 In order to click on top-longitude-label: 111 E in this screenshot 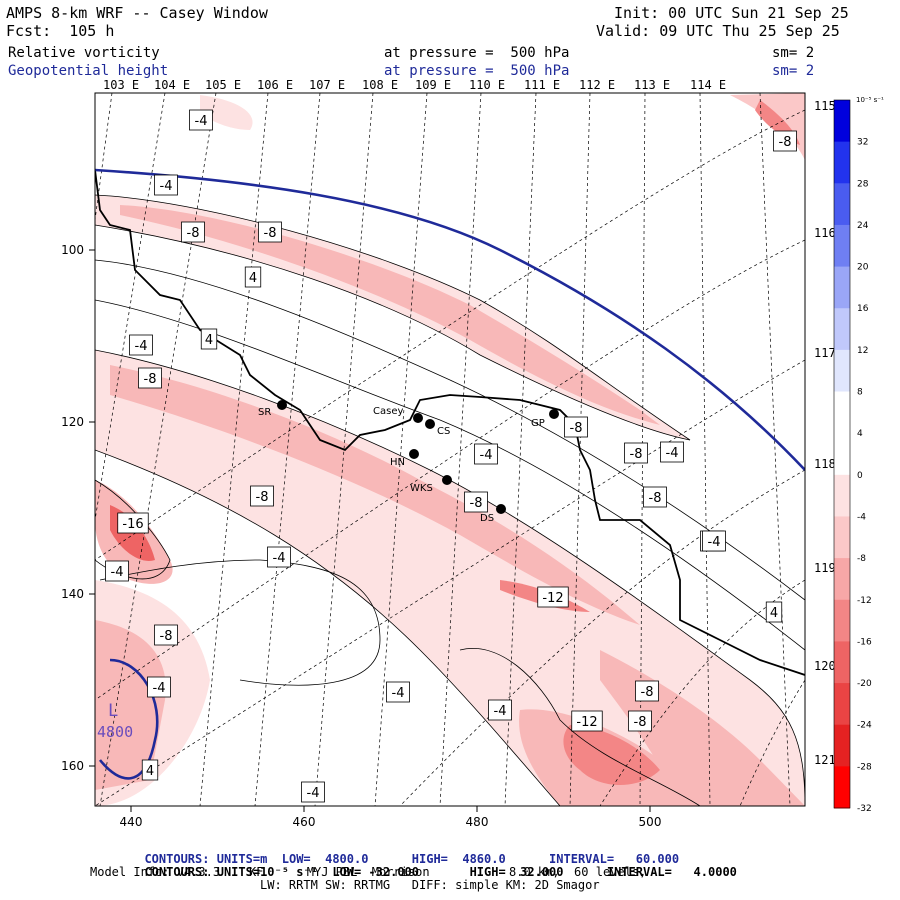, I will do `click(542, 85)`.